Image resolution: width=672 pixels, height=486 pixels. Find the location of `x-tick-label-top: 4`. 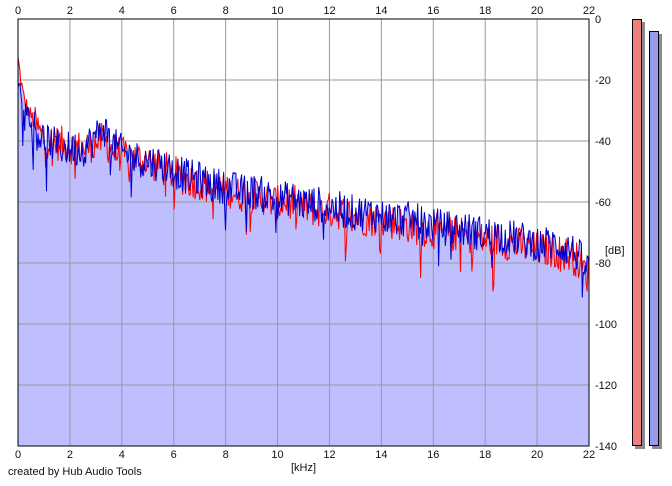

x-tick-label-top: 4 is located at coordinates (122, 11).